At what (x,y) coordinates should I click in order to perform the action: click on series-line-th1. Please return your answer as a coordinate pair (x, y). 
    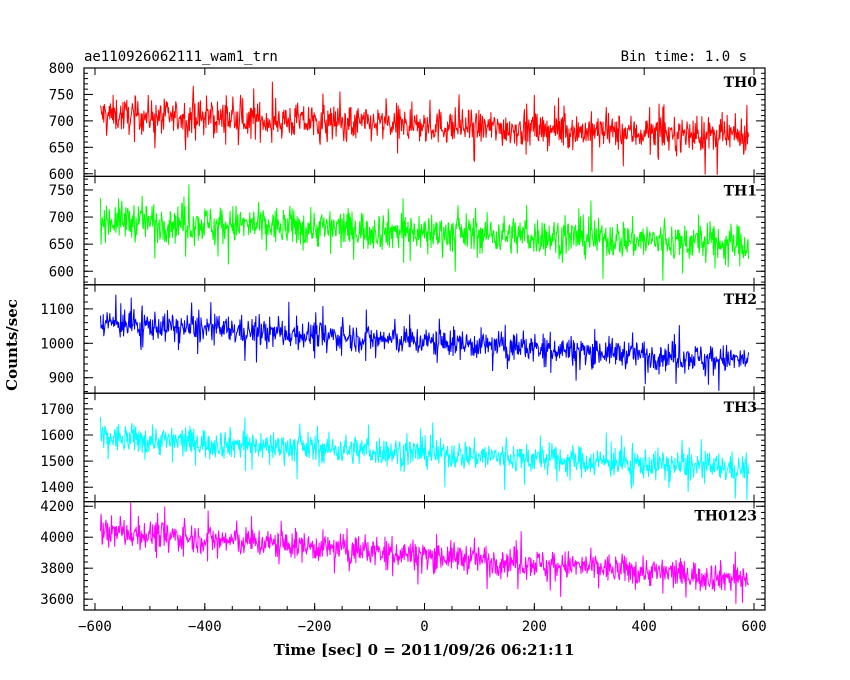
    Looking at the image, I should click on (424, 232).